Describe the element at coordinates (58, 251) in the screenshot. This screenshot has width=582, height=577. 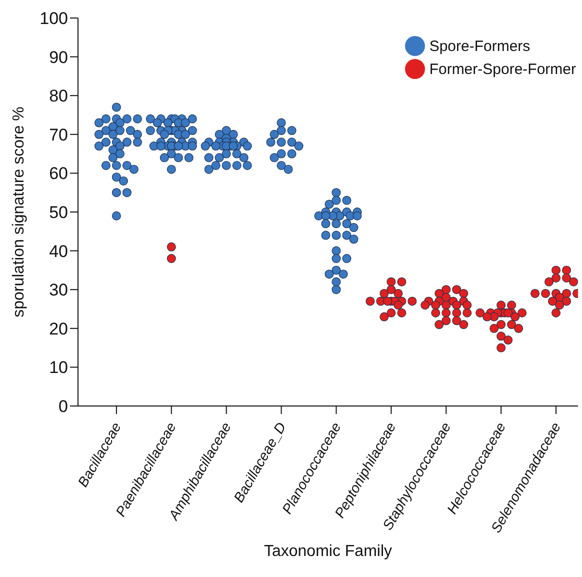
I see `y-tick-label: 40` at that location.